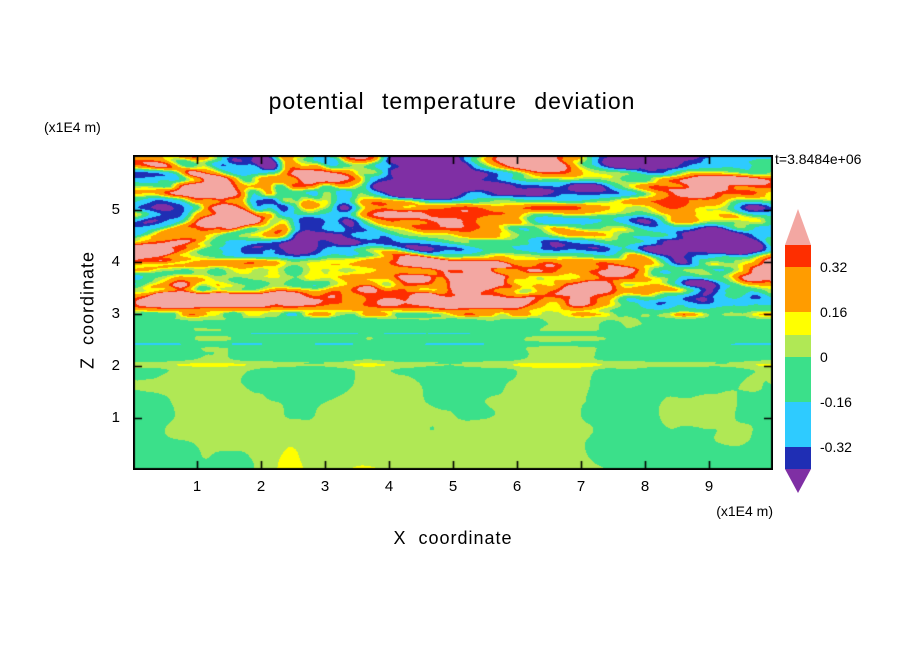  I want to click on y-axis-units: (x1E4 m), so click(72, 127).